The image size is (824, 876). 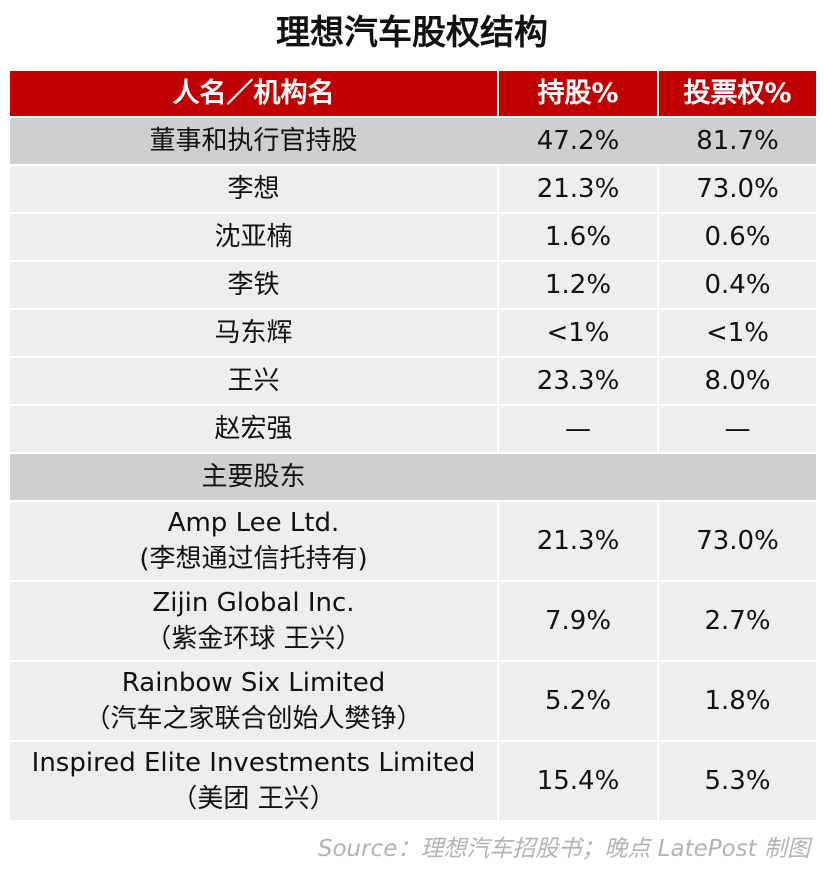 I want to click on row-stake: 15.4%, so click(x=577, y=781).